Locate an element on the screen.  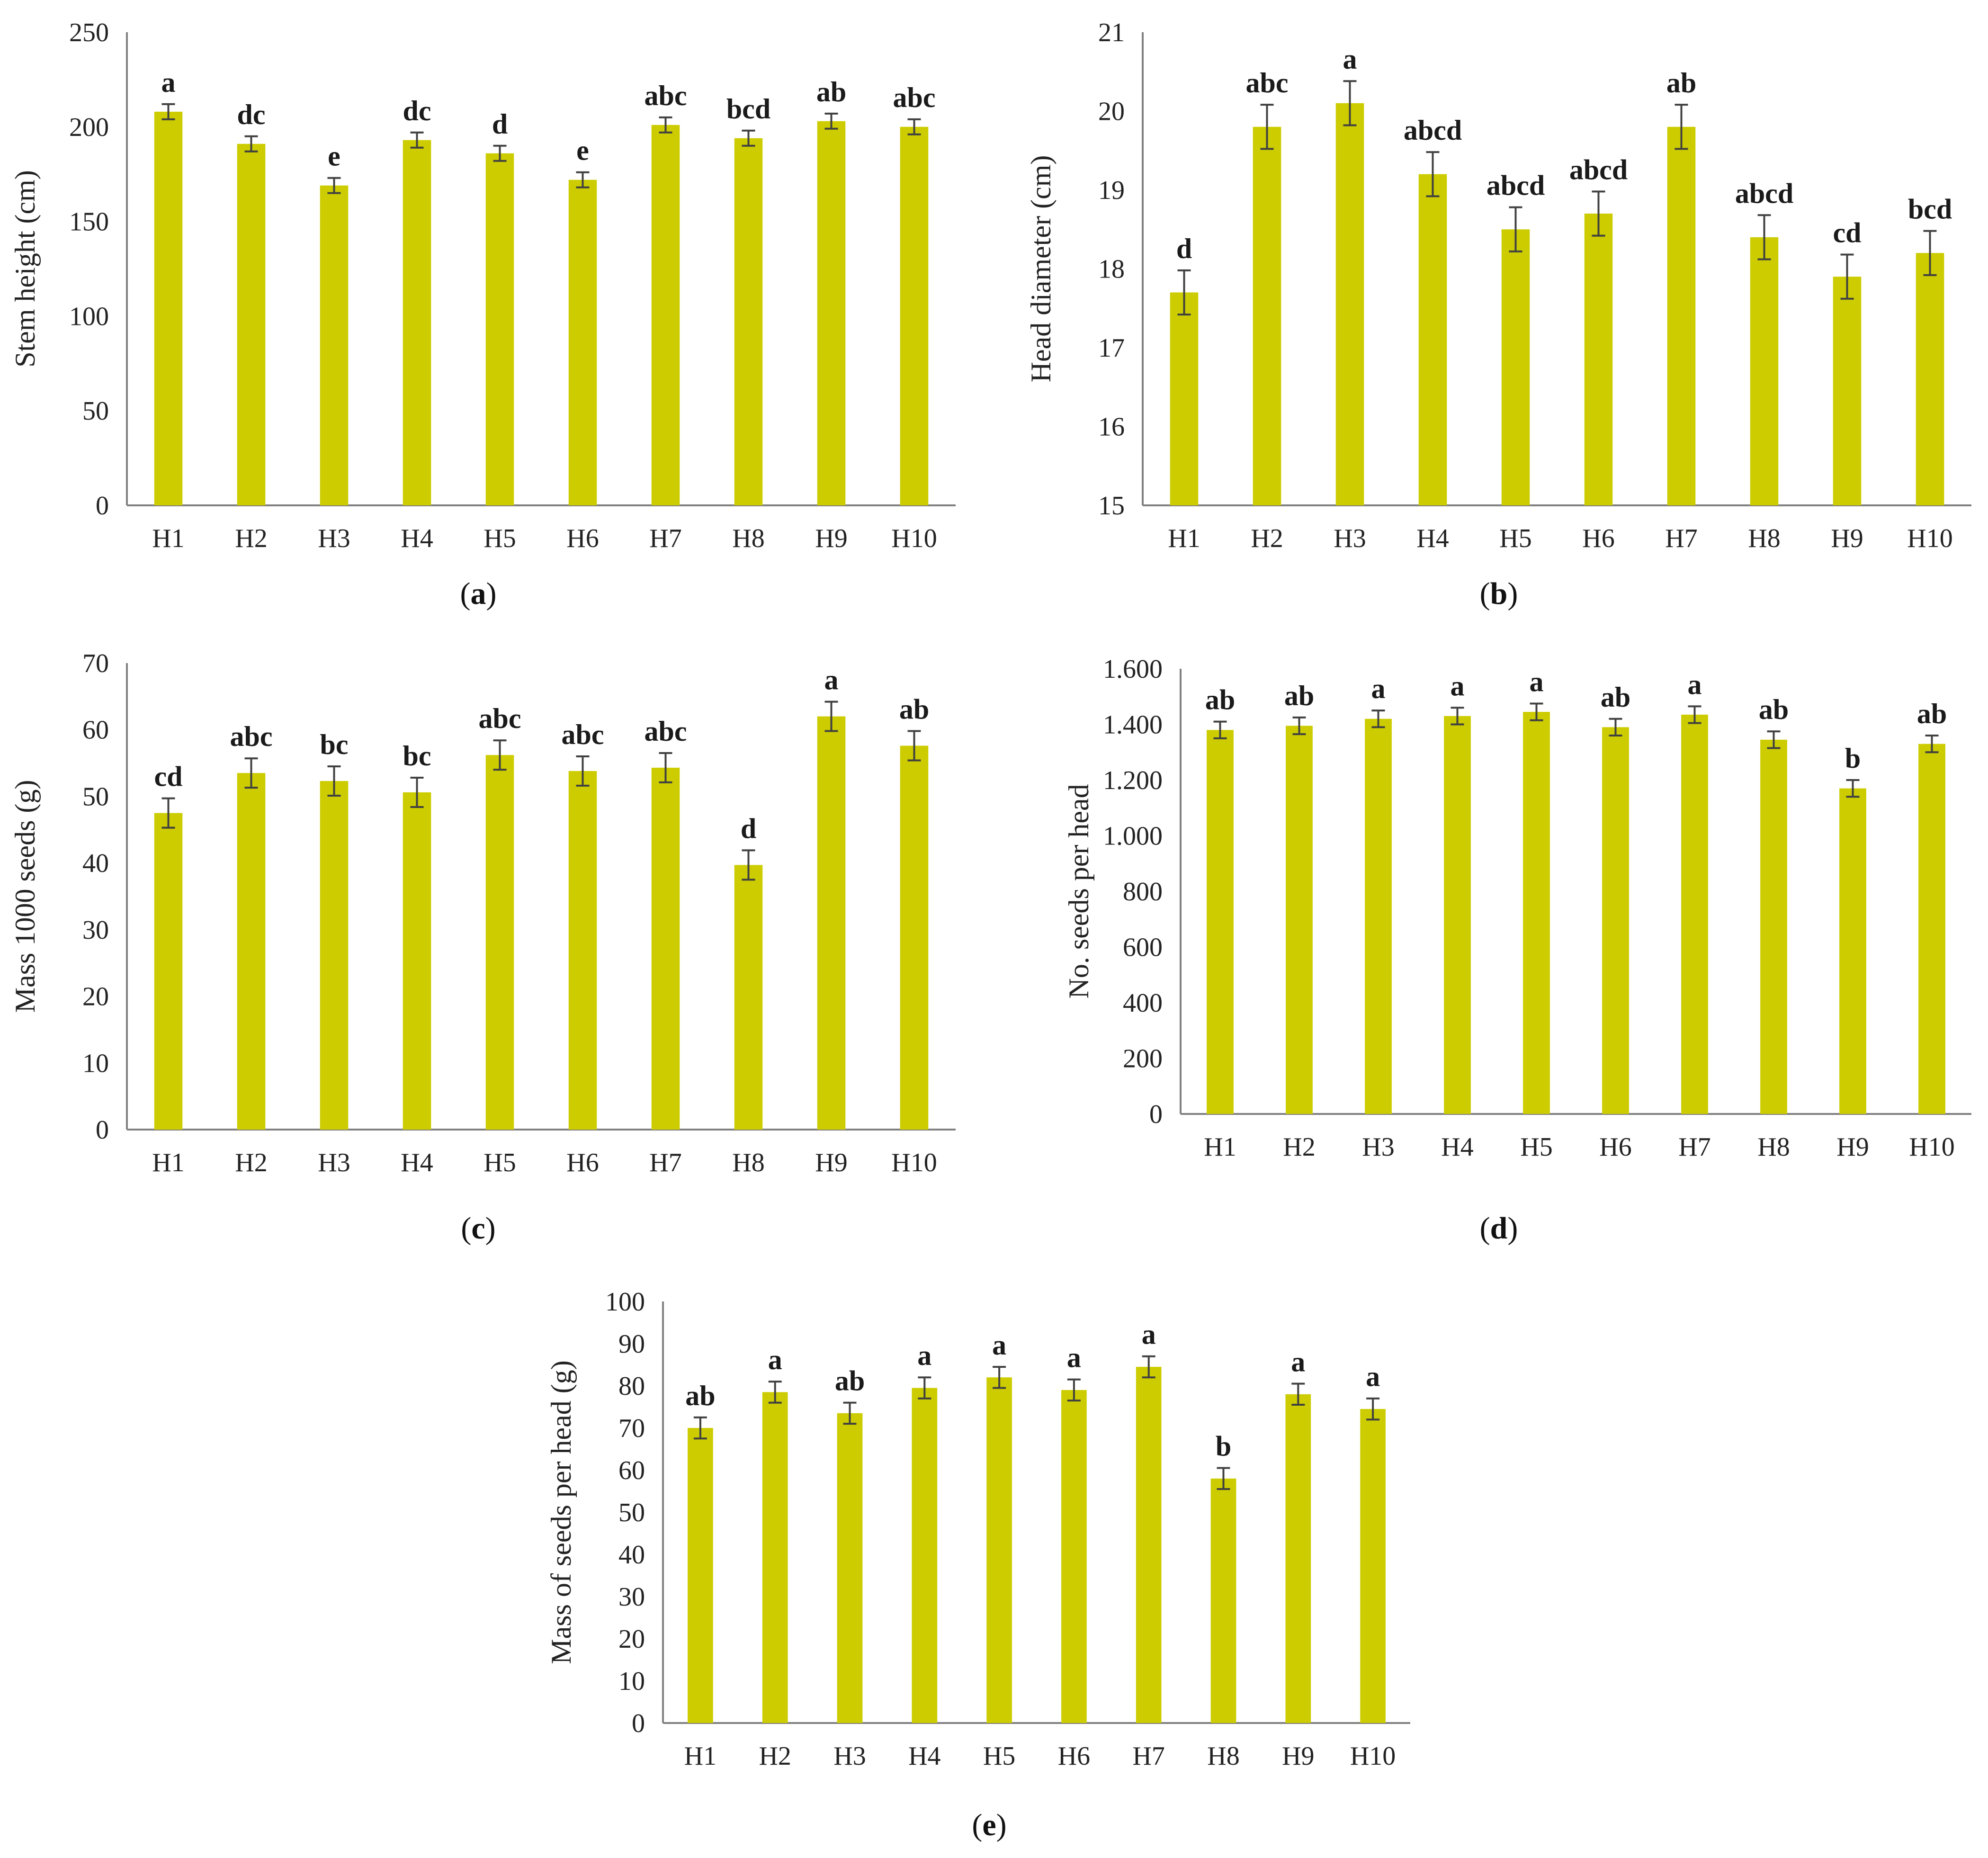
panel-caption: (d) is located at coordinates (1499, 1228).